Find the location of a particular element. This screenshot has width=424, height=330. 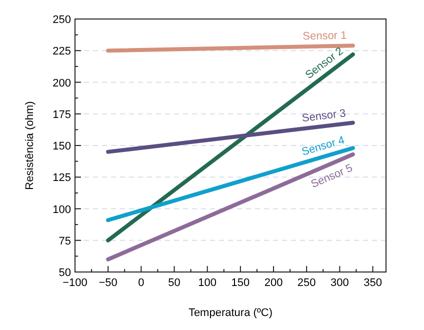

y-tick-label: 125 is located at coordinates (61, 178).